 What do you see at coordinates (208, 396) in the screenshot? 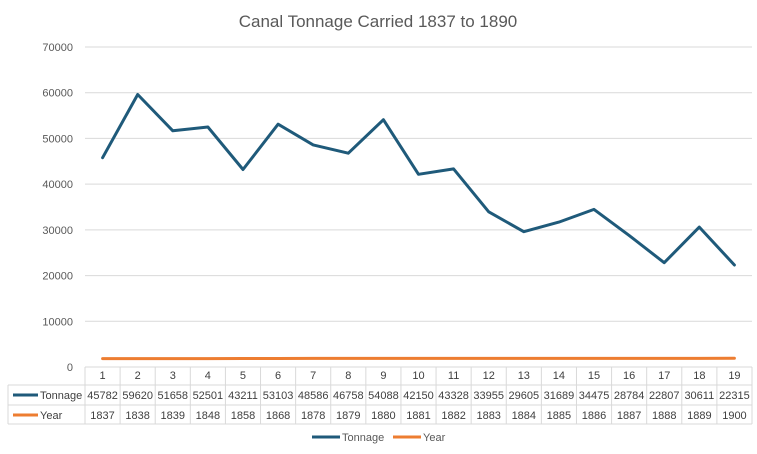
I see `table-cell: 52501` at bounding box center [208, 396].